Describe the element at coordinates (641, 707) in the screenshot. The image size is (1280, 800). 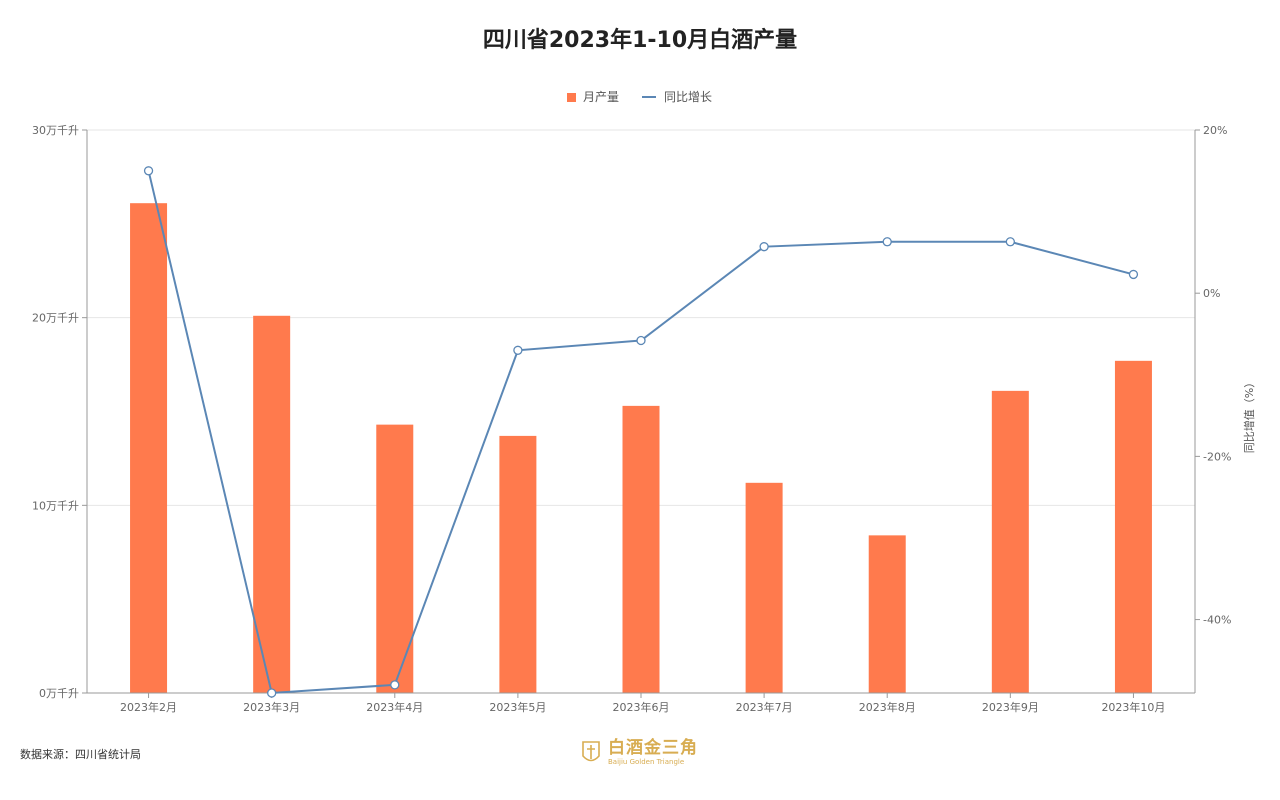
I see `x-tick-label: 2023年6月` at that location.